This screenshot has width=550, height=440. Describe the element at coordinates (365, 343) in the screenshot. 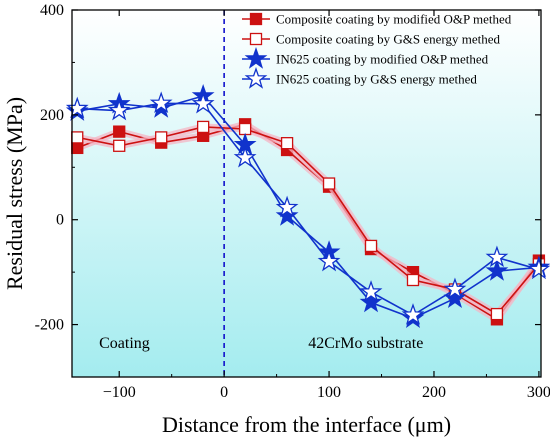

I see `region-label: 42CrMo substrate` at that location.